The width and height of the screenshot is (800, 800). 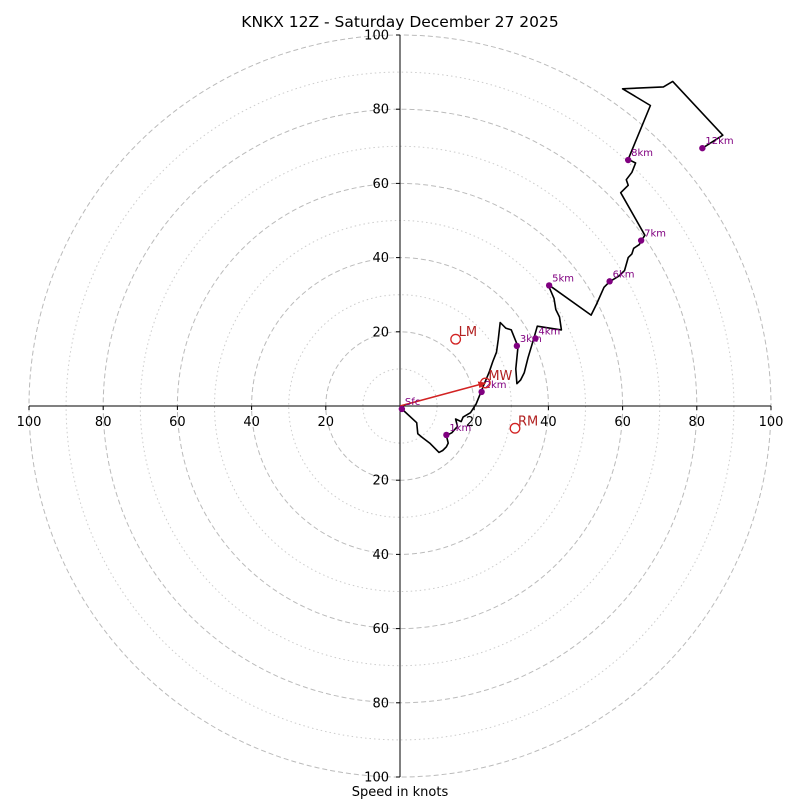 I want to click on height-marker-Sfc, so click(x=402, y=409).